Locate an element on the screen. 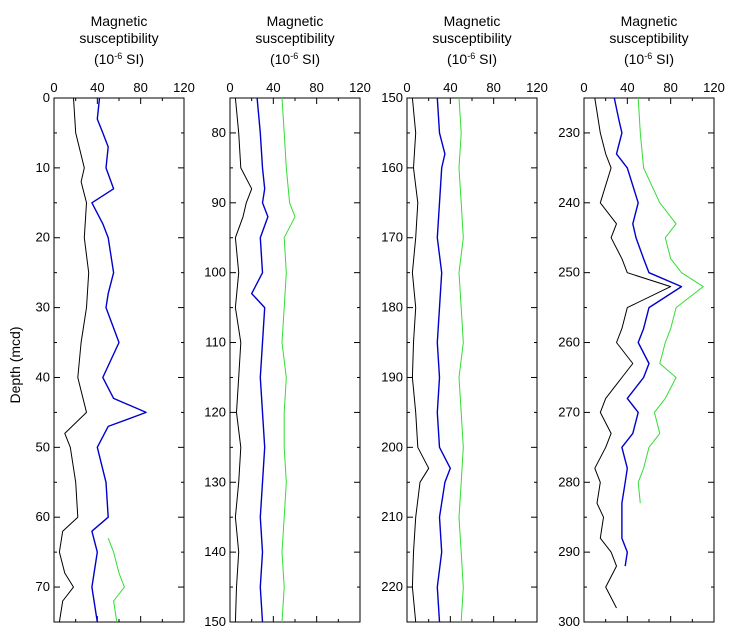 The height and width of the screenshot is (636, 735). y-tick-label: 0 is located at coordinates (46, 97).